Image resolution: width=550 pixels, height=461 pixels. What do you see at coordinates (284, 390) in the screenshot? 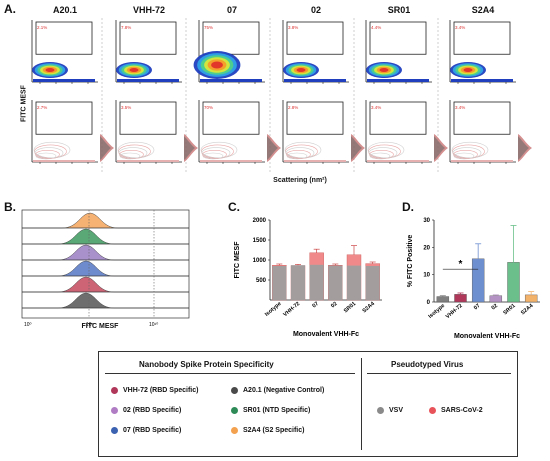
I see `legend-label: A20.1 (Negative Control)` at bounding box center [284, 390].